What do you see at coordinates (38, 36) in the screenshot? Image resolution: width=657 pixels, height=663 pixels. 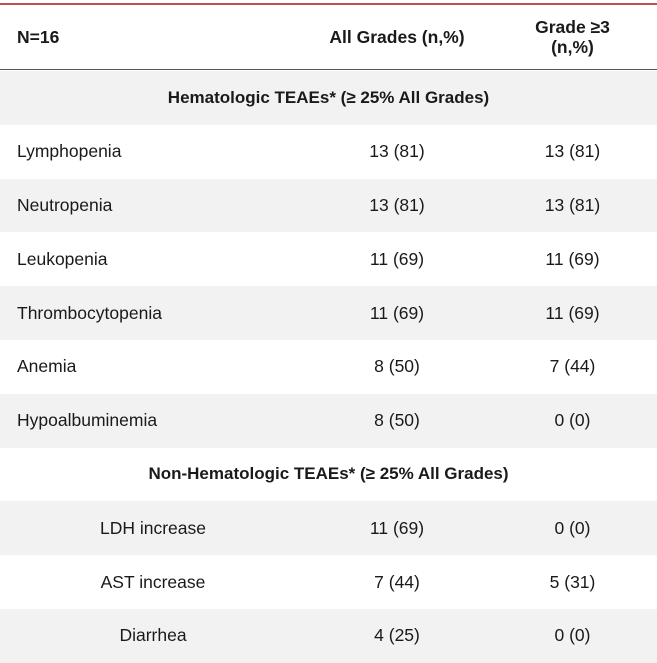 I see `header-cell: N=16` at bounding box center [38, 36].